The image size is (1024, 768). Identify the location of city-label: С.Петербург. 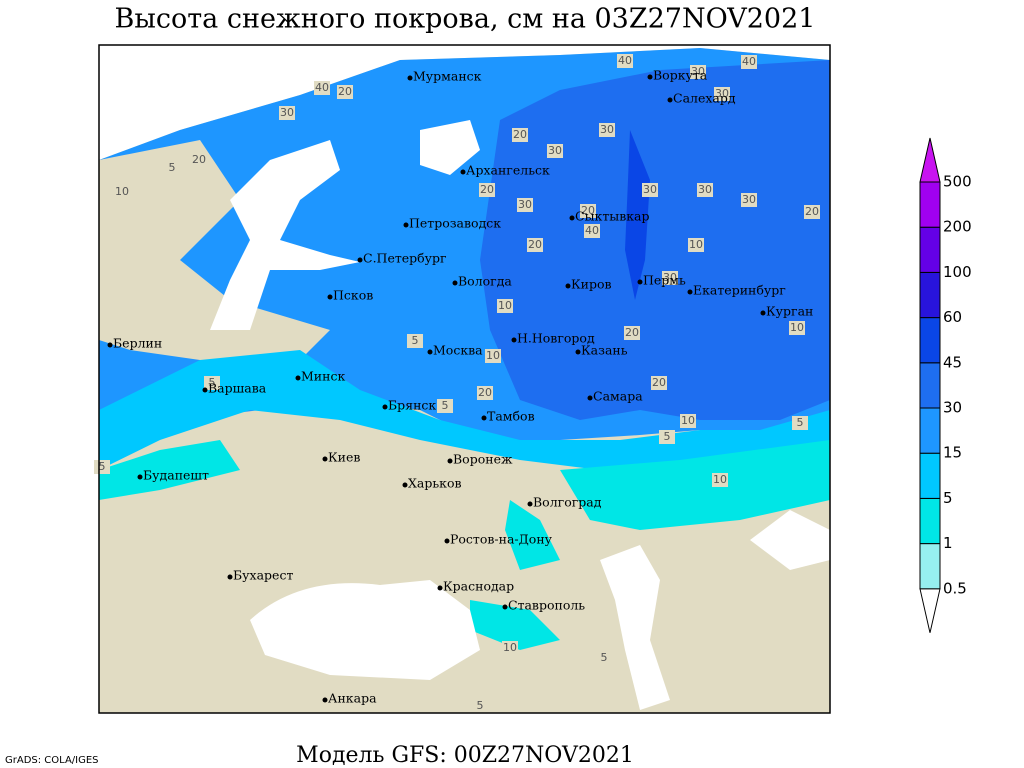
(405, 258).